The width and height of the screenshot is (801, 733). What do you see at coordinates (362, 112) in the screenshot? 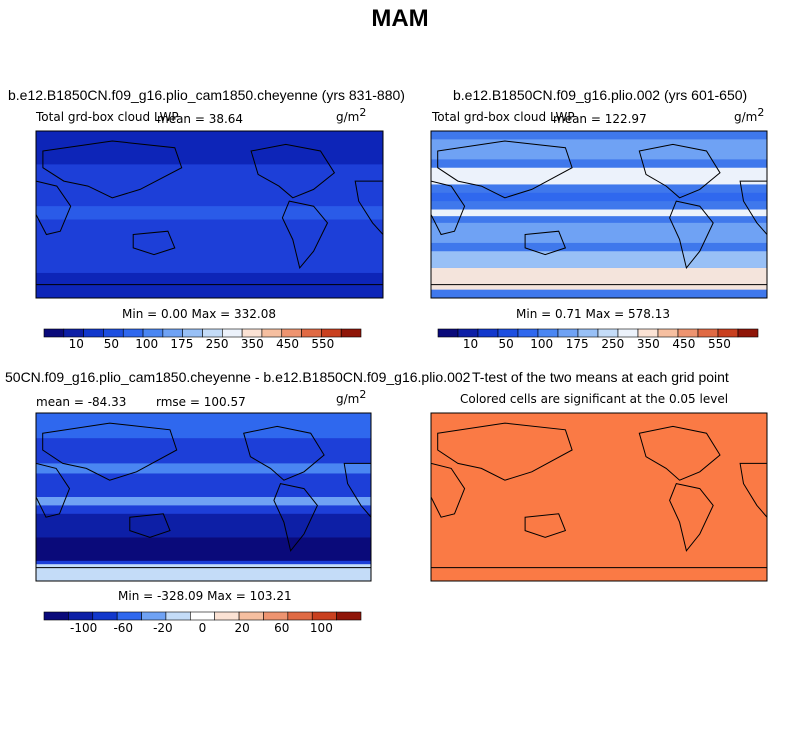
I see `units-exp: 2` at bounding box center [362, 112].